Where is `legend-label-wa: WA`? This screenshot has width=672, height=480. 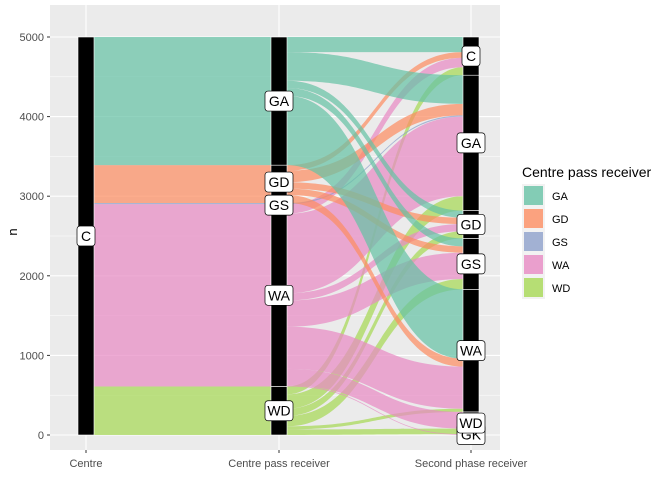 legend-label-wa: WA is located at coordinates (561, 266).